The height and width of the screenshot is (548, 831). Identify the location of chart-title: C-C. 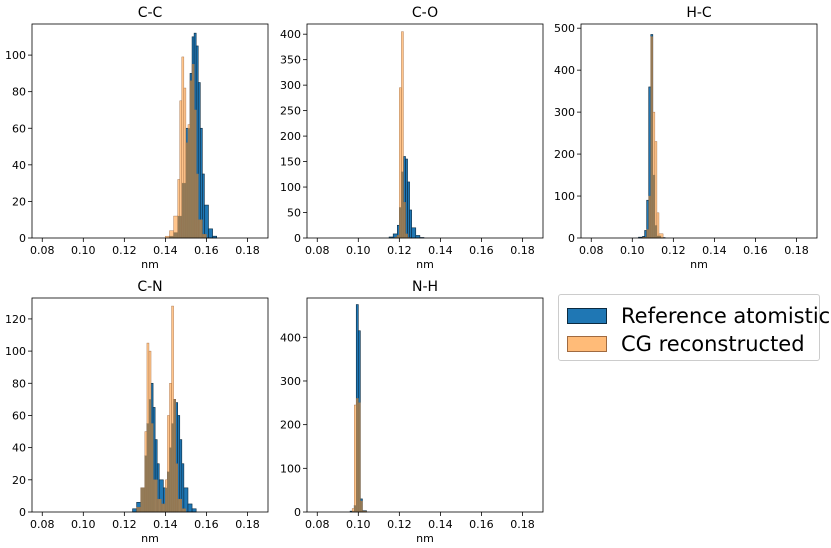
(150, 13).